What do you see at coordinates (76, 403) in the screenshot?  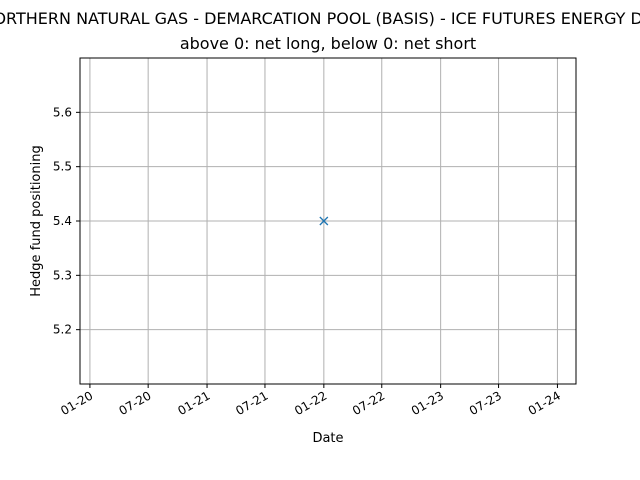 I see `x-tick-label: 01-20` at bounding box center [76, 403].